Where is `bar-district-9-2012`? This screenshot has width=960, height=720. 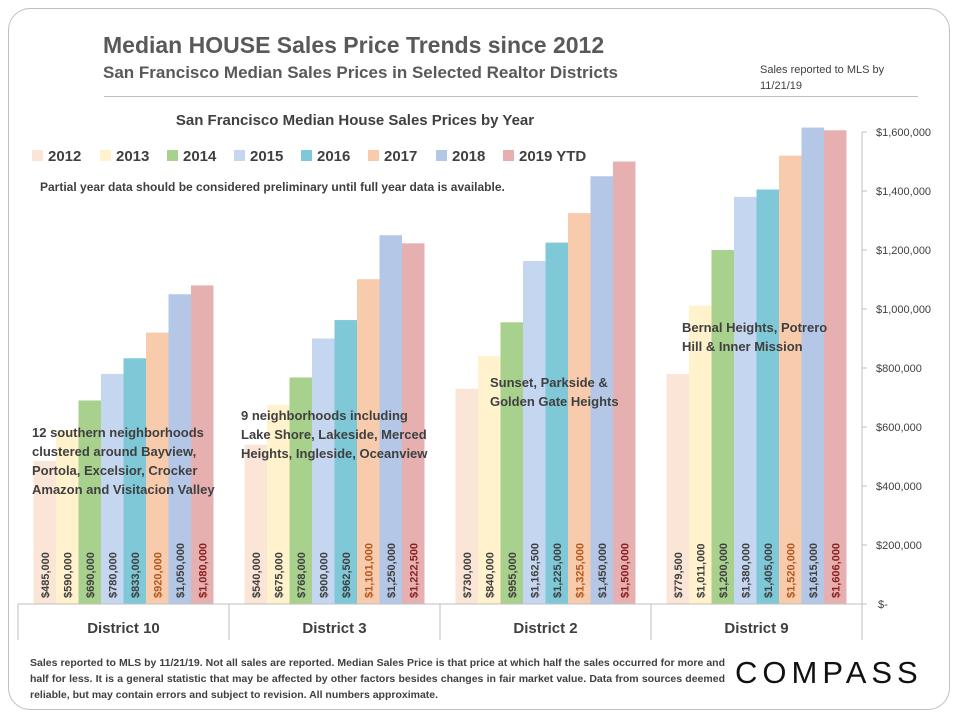
bar-district-9-2012 is located at coordinates (677, 489).